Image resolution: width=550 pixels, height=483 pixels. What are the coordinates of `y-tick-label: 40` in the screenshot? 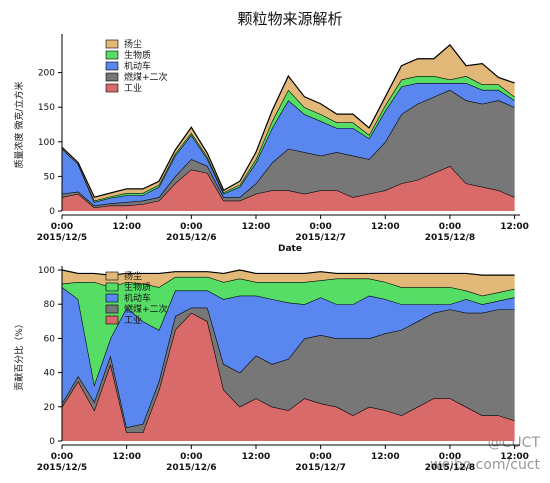 It's located at (50, 374).